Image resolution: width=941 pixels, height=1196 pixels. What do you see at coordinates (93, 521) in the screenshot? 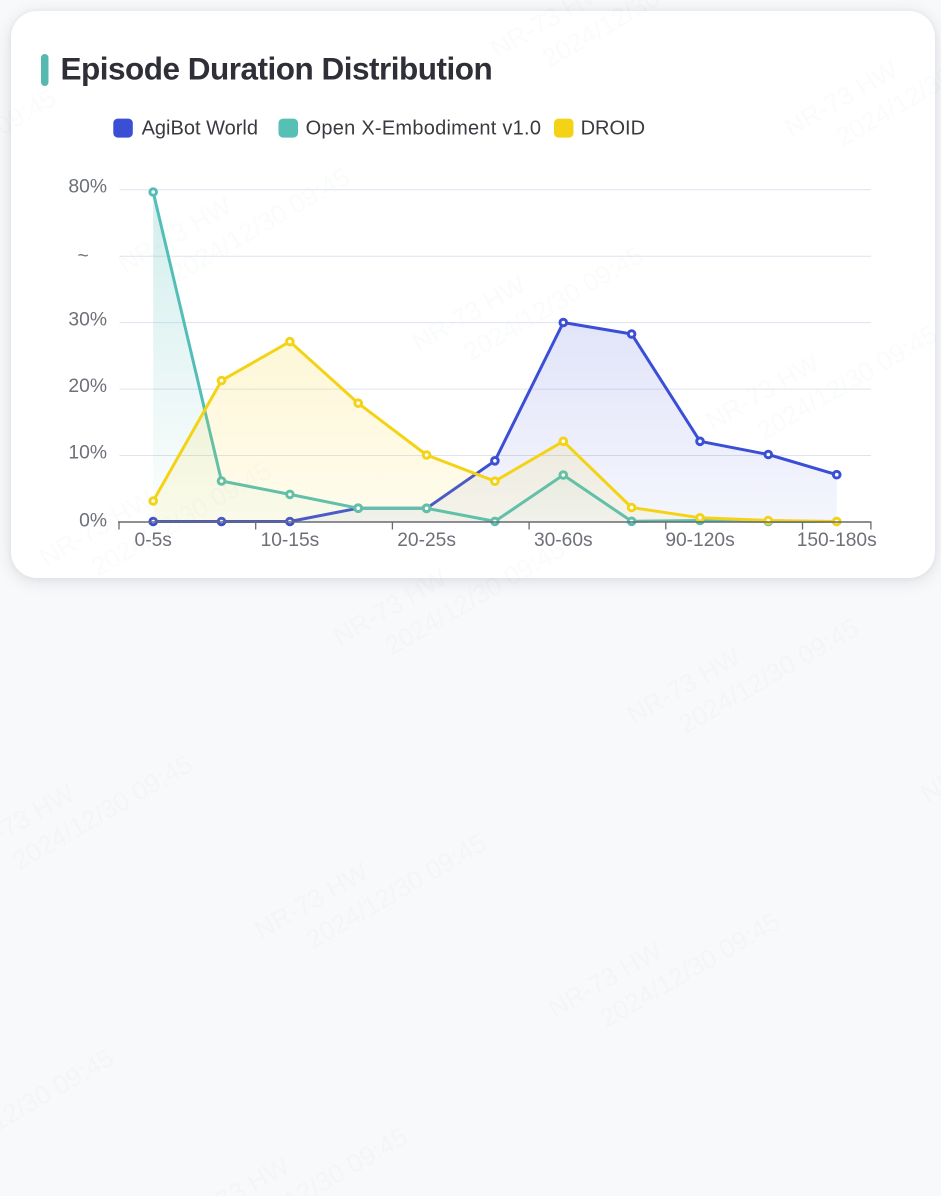
I see `svg-text: 0%` at bounding box center [93, 521].